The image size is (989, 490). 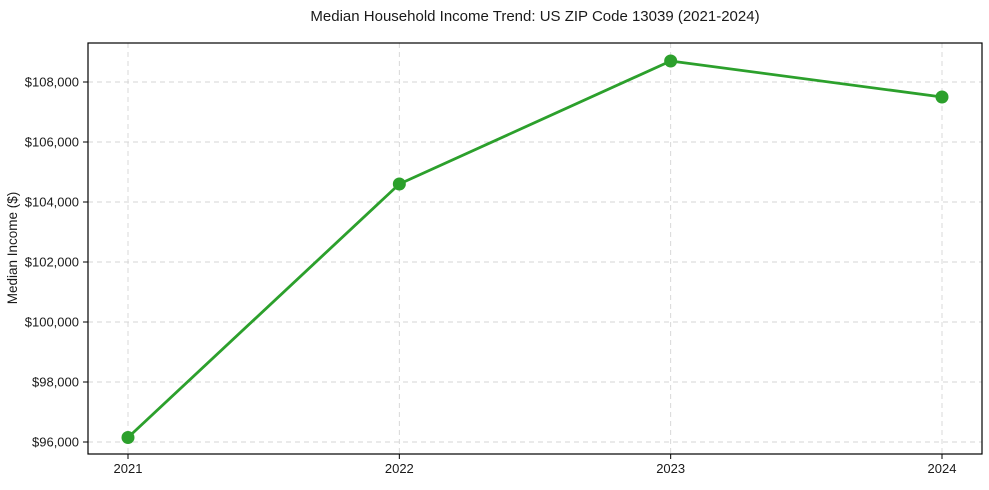 I want to click on x-tick-label: 2023, so click(x=670, y=468).